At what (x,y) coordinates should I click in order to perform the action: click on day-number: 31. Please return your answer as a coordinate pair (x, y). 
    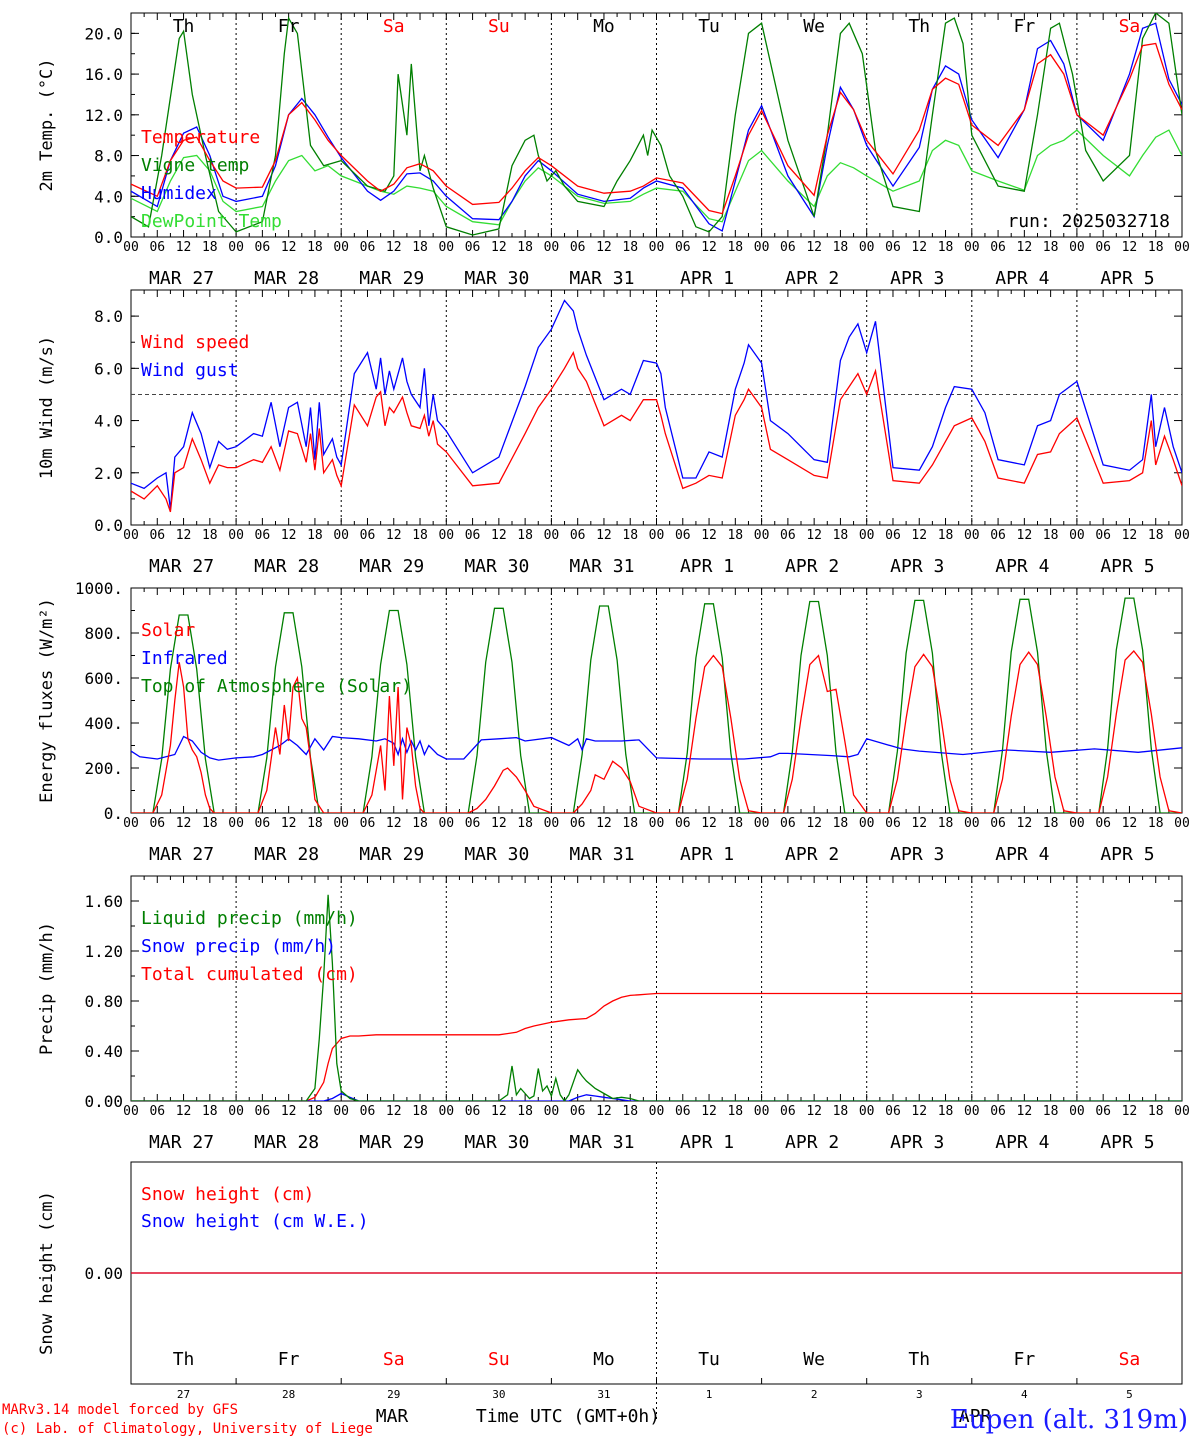
    Looking at the image, I should click on (603, 1394).